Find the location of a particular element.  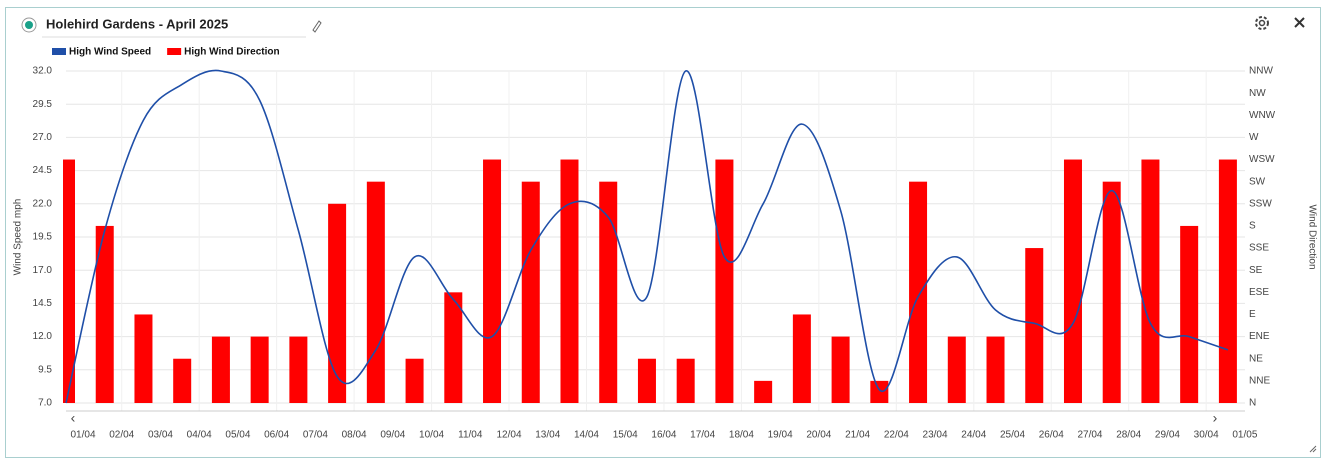

y-tick-label: 14.5 is located at coordinates (43, 303).